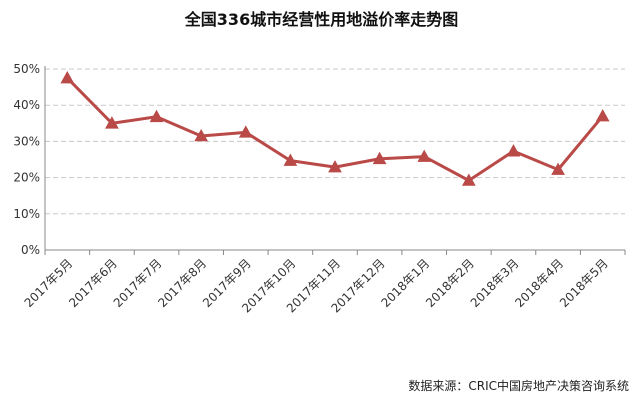 The height and width of the screenshot is (400, 643). Describe the element at coordinates (26, 178) in the screenshot. I see `y-tick-label: 20%` at that location.